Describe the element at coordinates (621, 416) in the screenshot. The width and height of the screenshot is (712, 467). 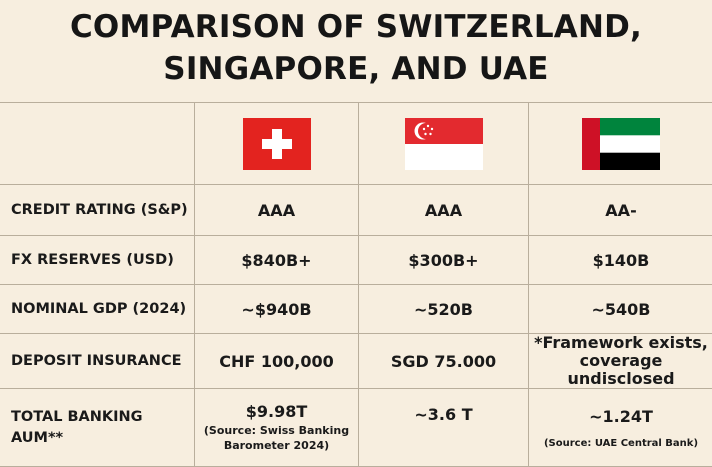
I see `uae-value: ~1.24T` at that location.